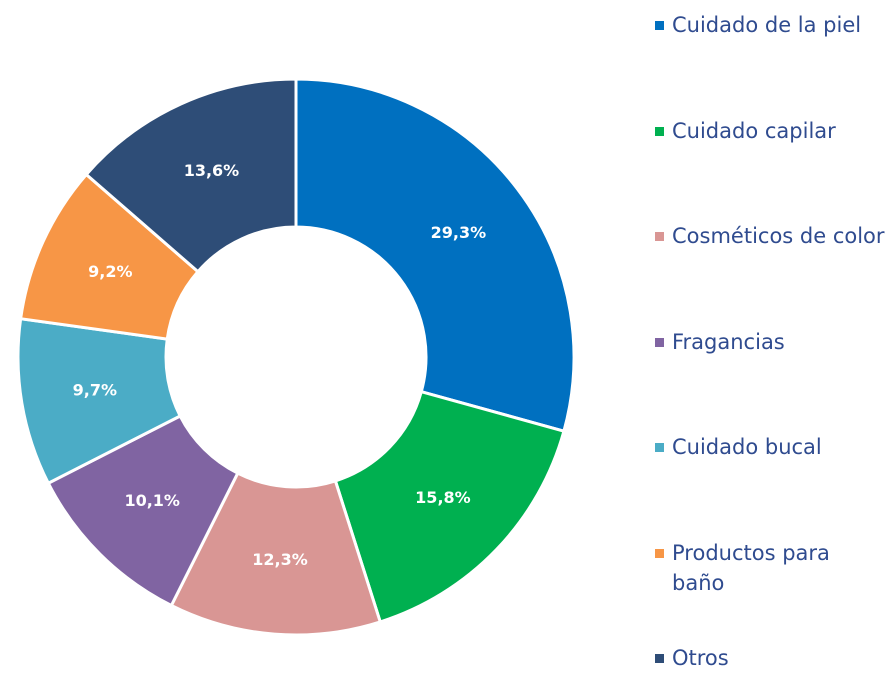  I want to click on legend-item: Otros, so click(770, 658).